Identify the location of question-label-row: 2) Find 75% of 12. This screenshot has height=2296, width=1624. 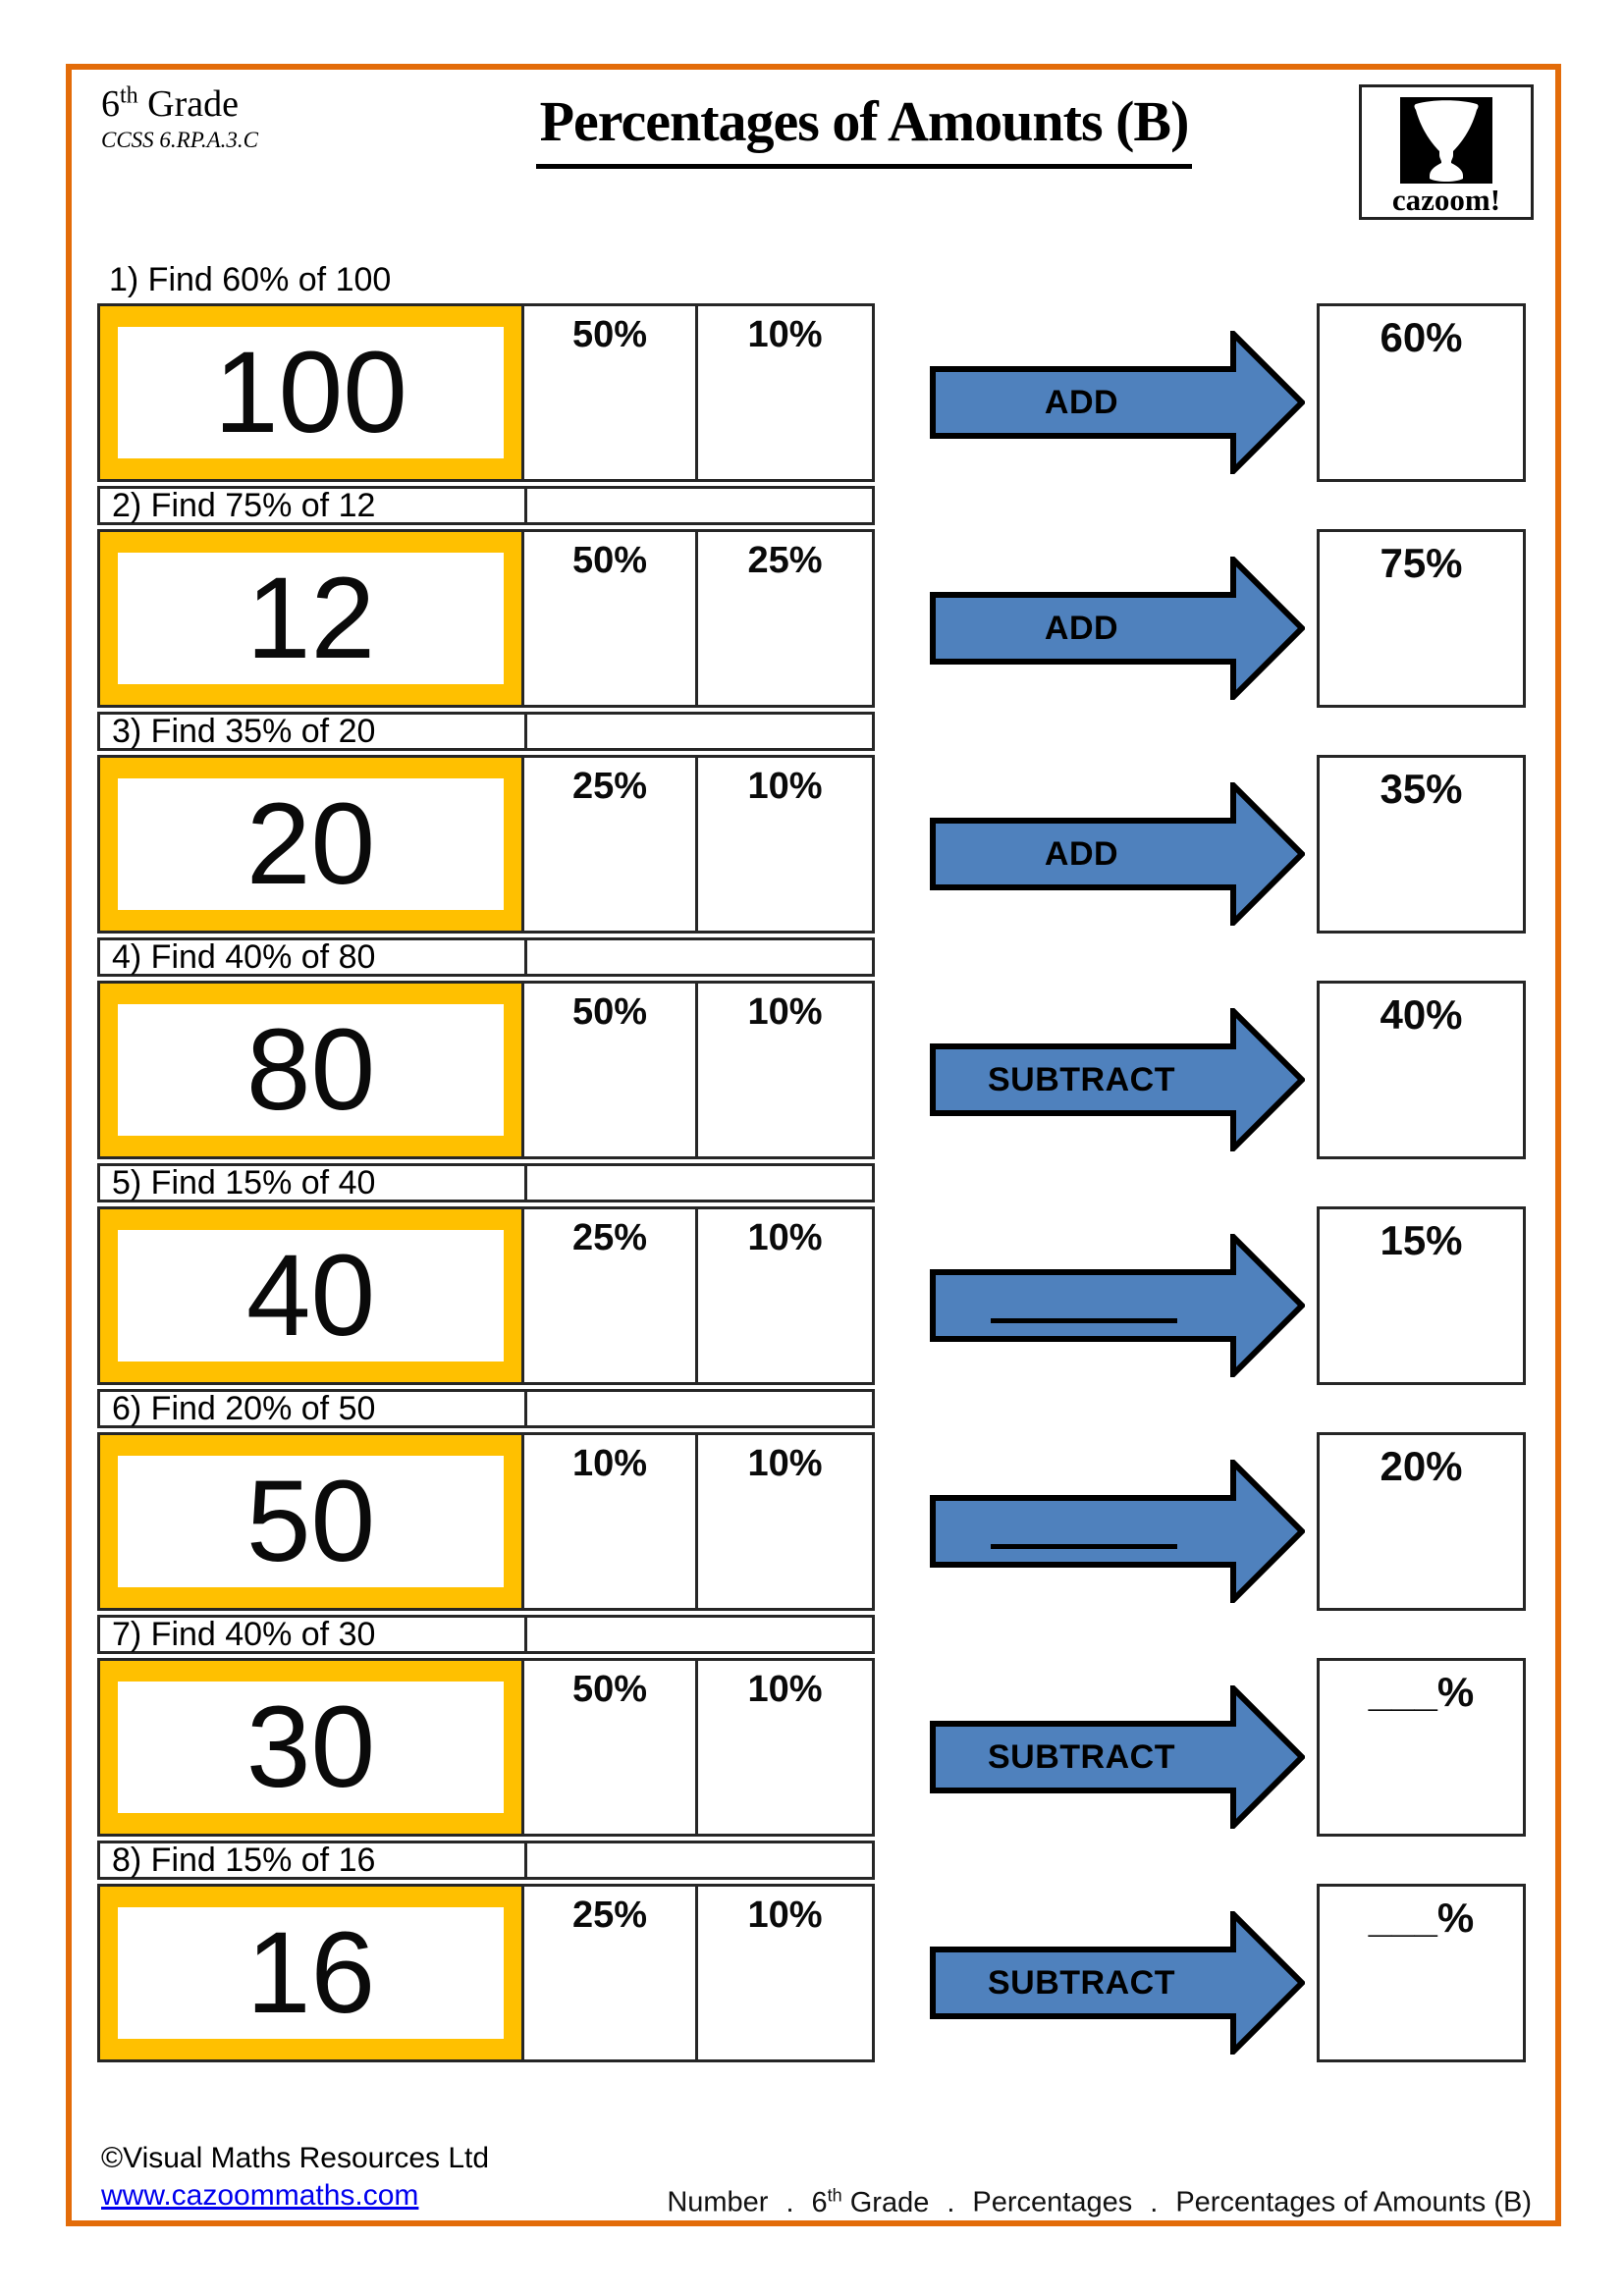
(486, 505).